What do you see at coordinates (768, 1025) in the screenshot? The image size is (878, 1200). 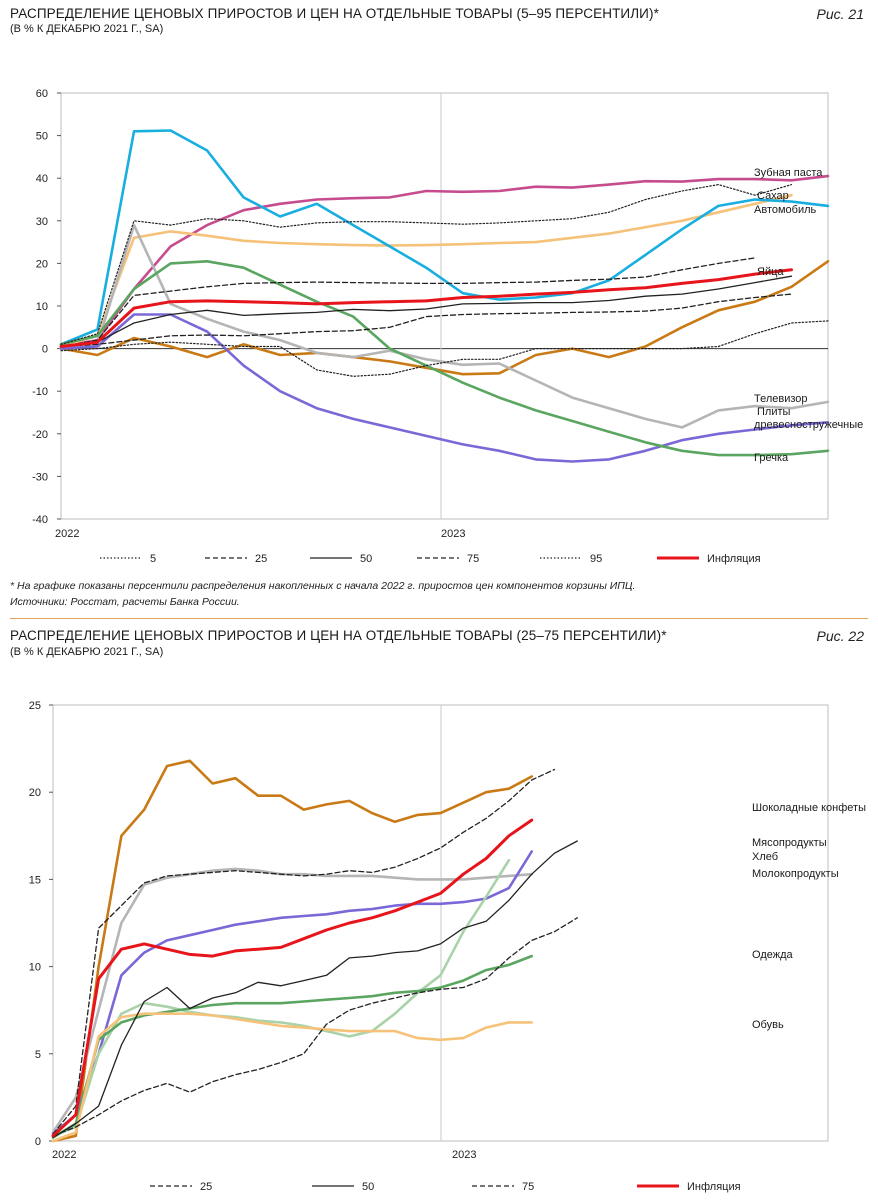 I see `chart2-label-обувь: Обувь` at bounding box center [768, 1025].